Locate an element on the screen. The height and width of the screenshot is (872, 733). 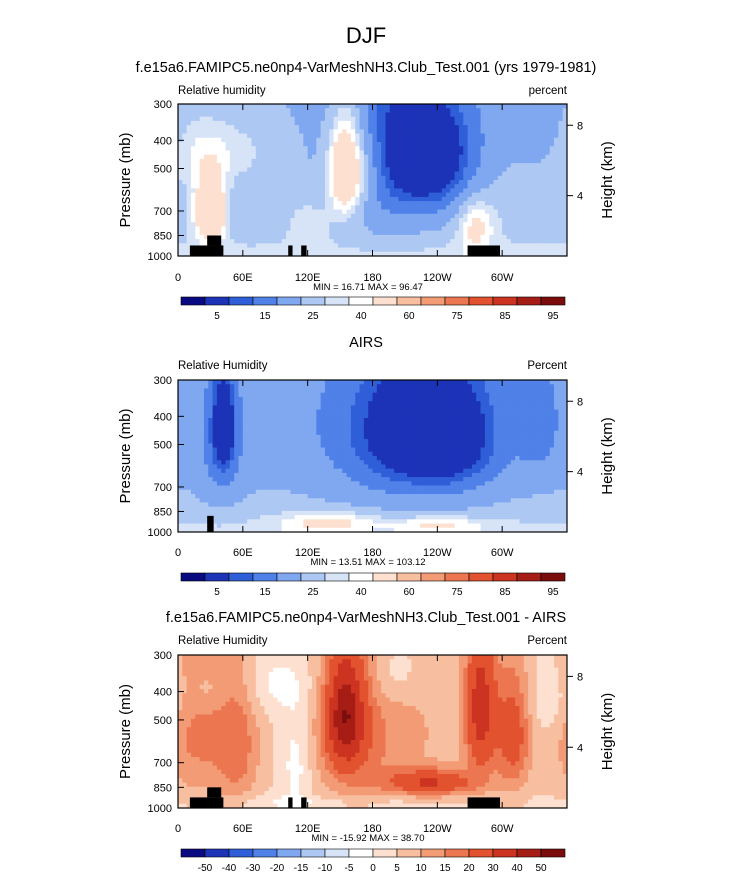
min-max-label: MIN = 16.71 MAX = 96.47 is located at coordinates (368, 287).